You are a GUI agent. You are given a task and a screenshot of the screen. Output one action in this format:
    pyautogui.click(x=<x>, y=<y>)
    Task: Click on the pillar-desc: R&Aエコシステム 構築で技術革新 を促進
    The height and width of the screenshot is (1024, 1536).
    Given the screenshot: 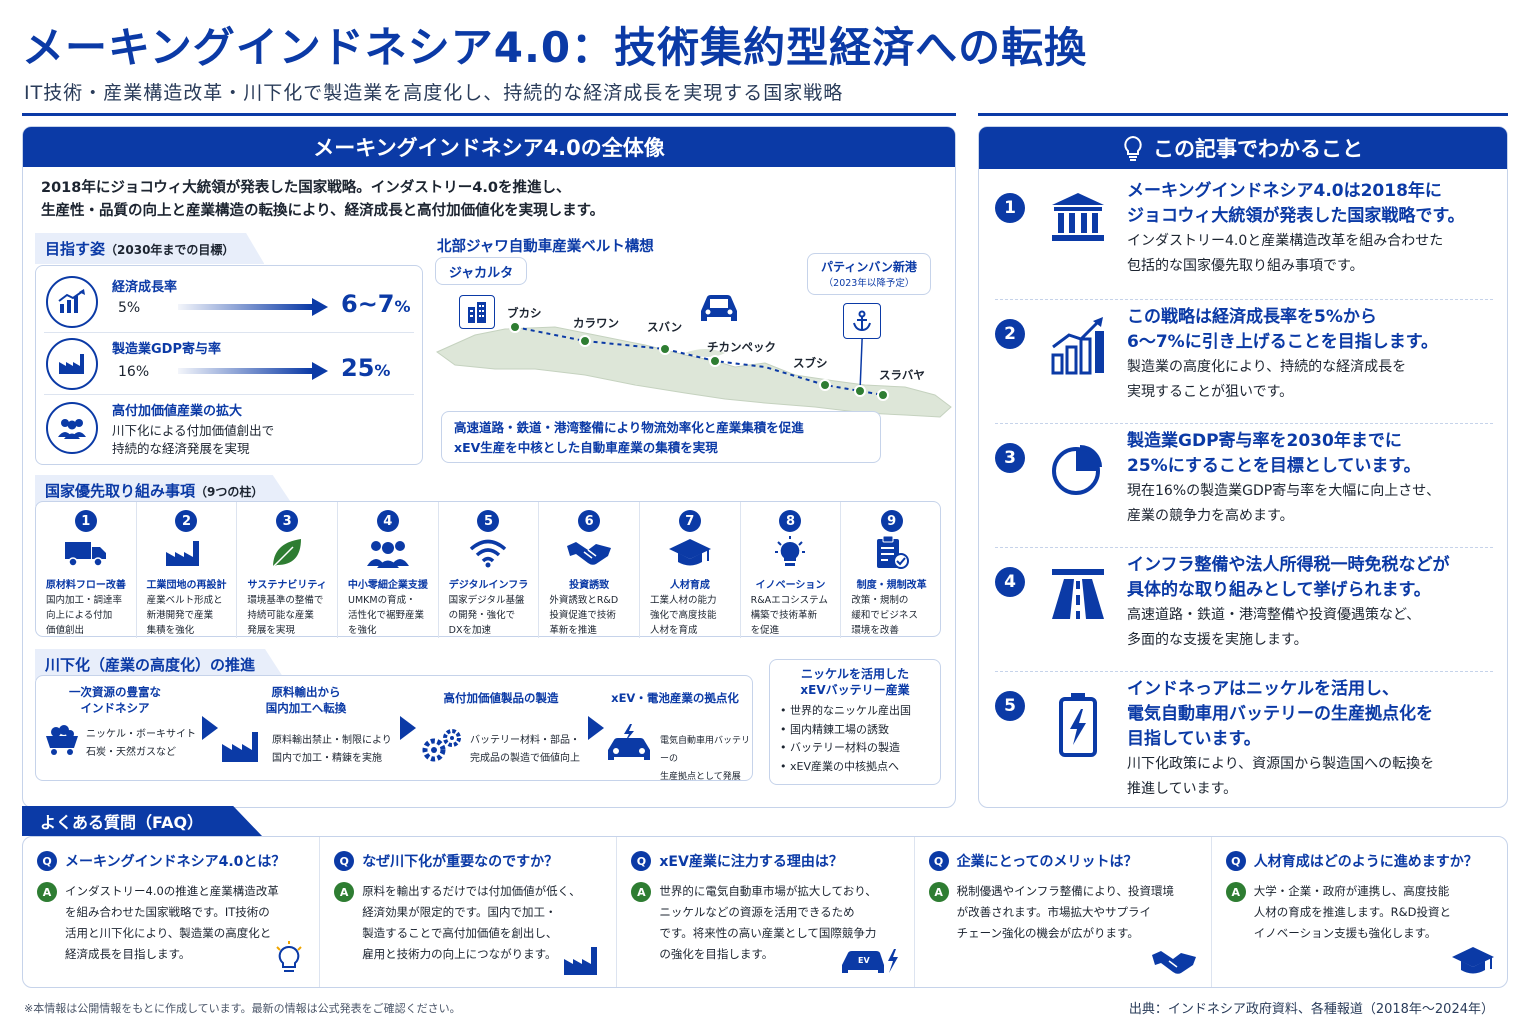 What is the action you would take?
    pyautogui.click(x=789, y=615)
    